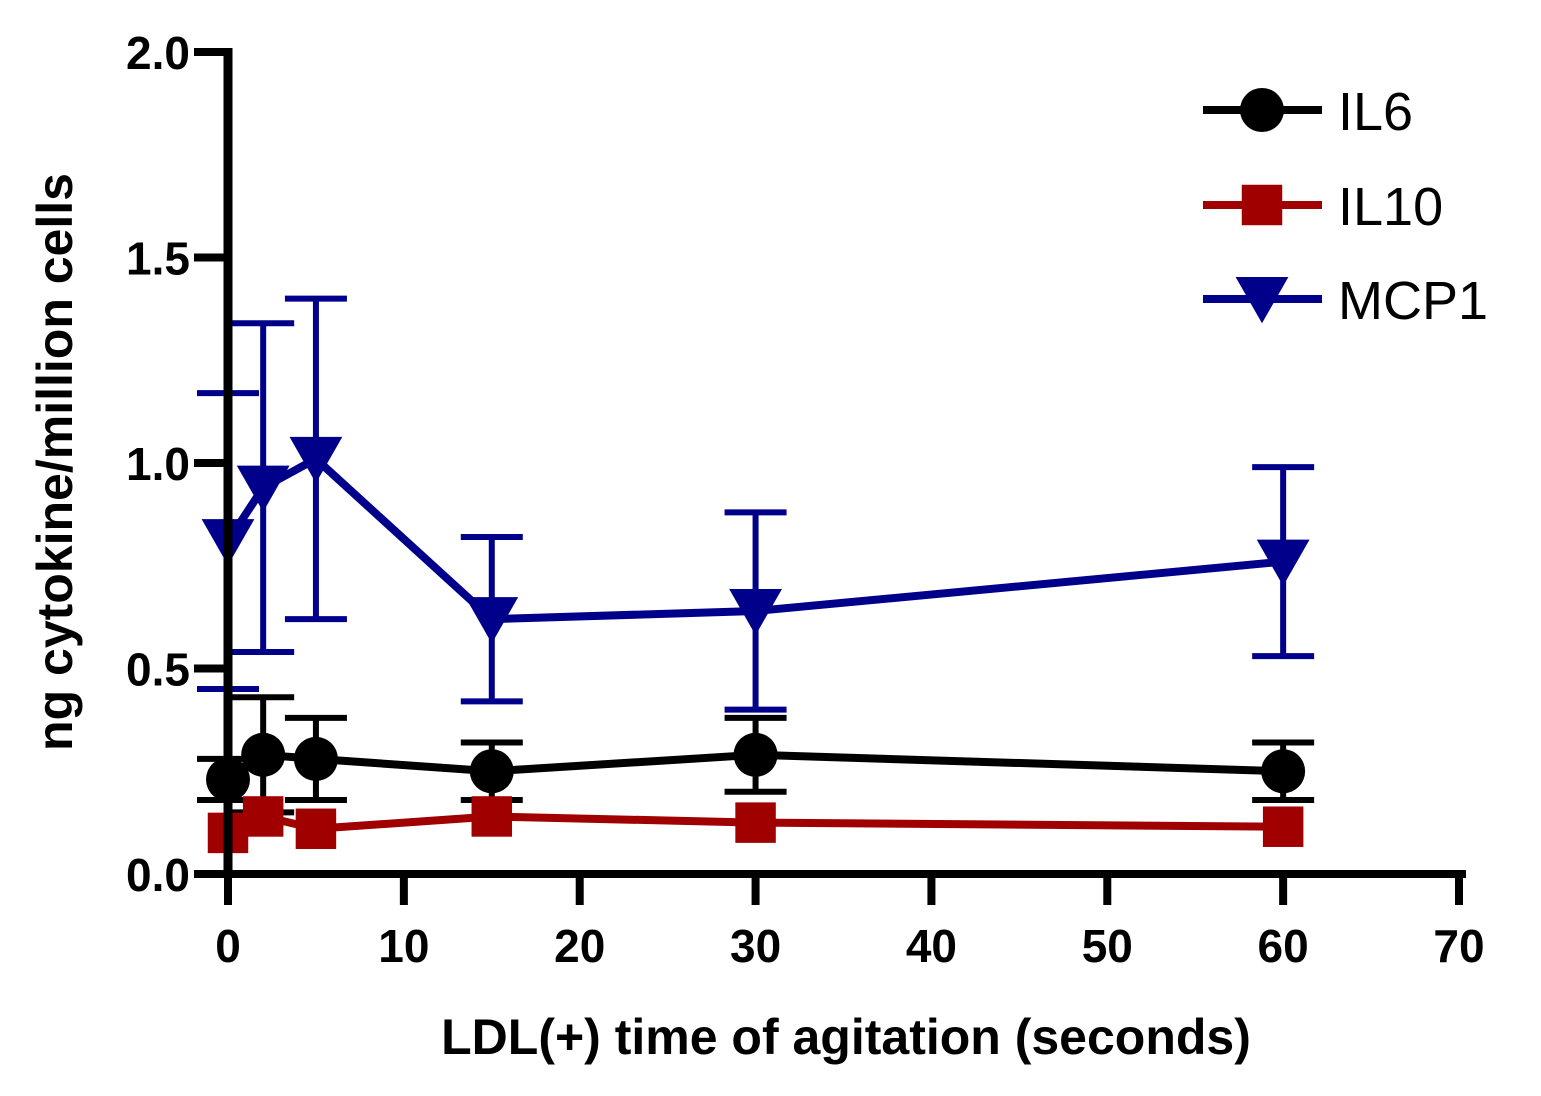 Image resolution: width=1541 pixels, height=1096 pixels. What do you see at coordinates (158, 464) in the screenshot?
I see `y-tick-label-1.0: 1.0` at bounding box center [158, 464].